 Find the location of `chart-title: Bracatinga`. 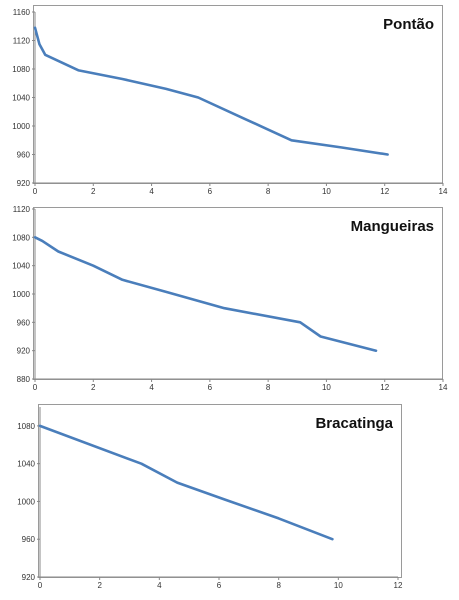

chart-title: Bracatinga is located at coordinates (354, 423).